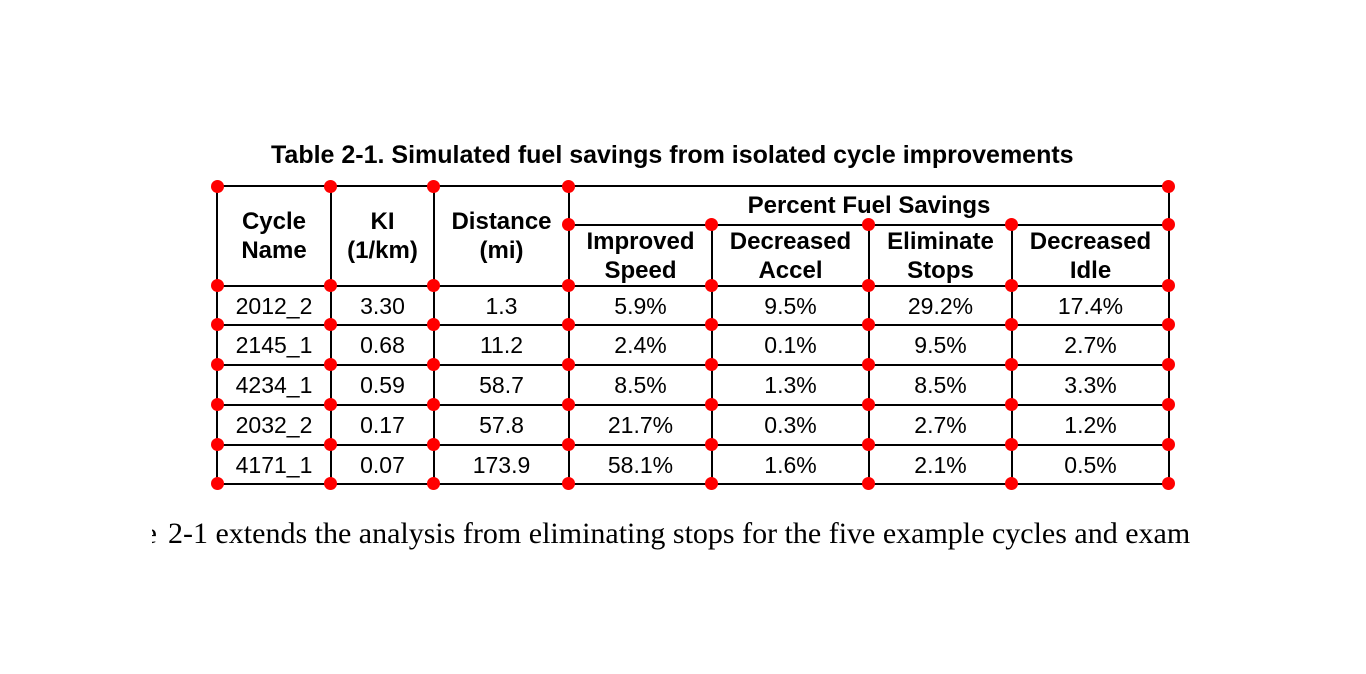  What do you see at coordinates (693, 345) in the screenshot?
I see `table-row: 2145_1 0.68 11.2 2.4% 0.1% 9.5% 2.7%` at bounding box center [693, 345].